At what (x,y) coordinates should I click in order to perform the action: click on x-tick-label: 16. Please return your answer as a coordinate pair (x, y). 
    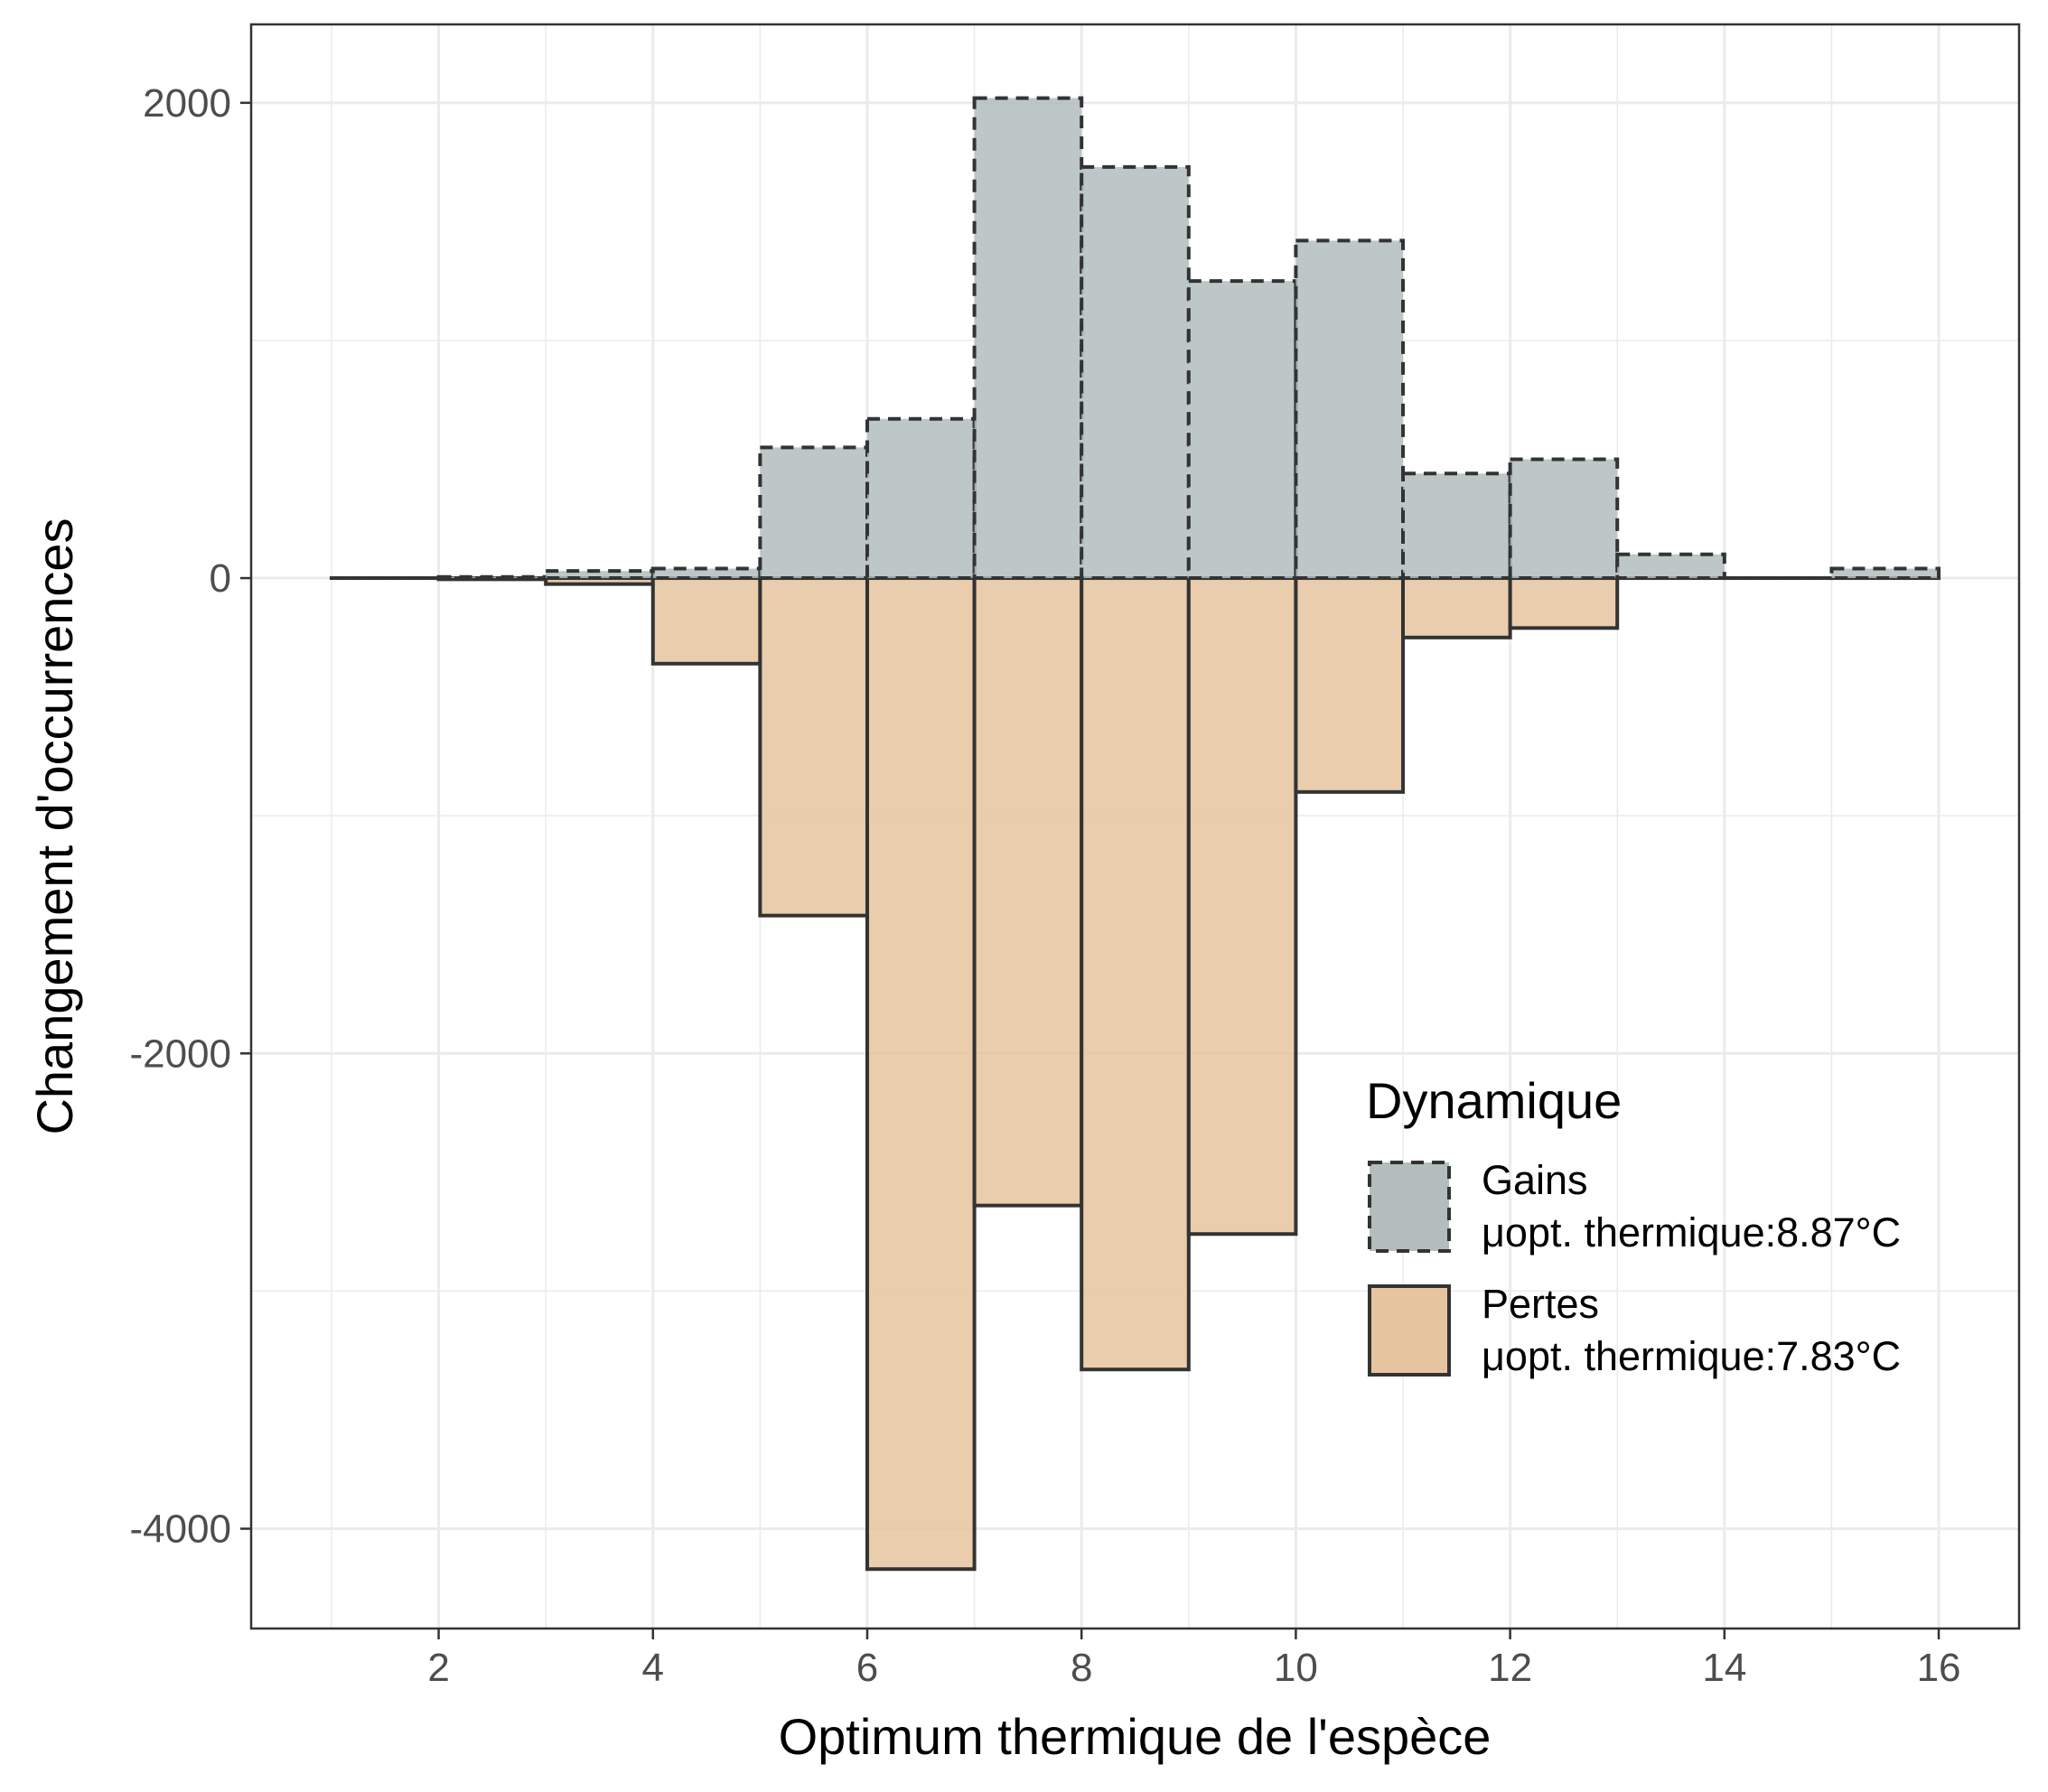
    Looking at the image, I should click on (1939, 1668).